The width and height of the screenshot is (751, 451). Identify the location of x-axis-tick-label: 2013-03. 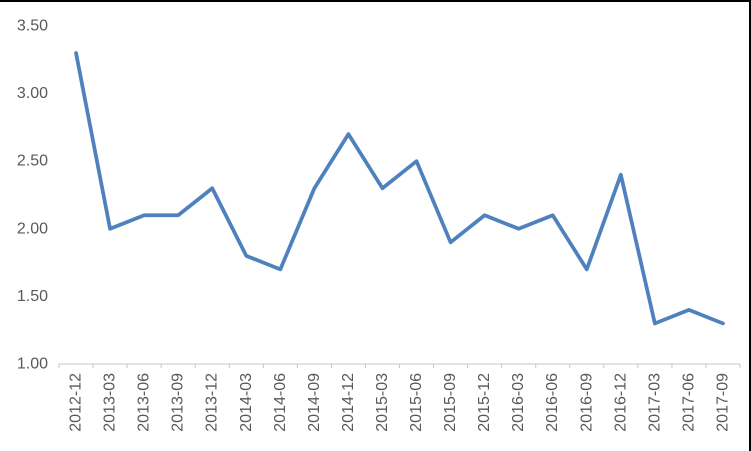
(110, 402).